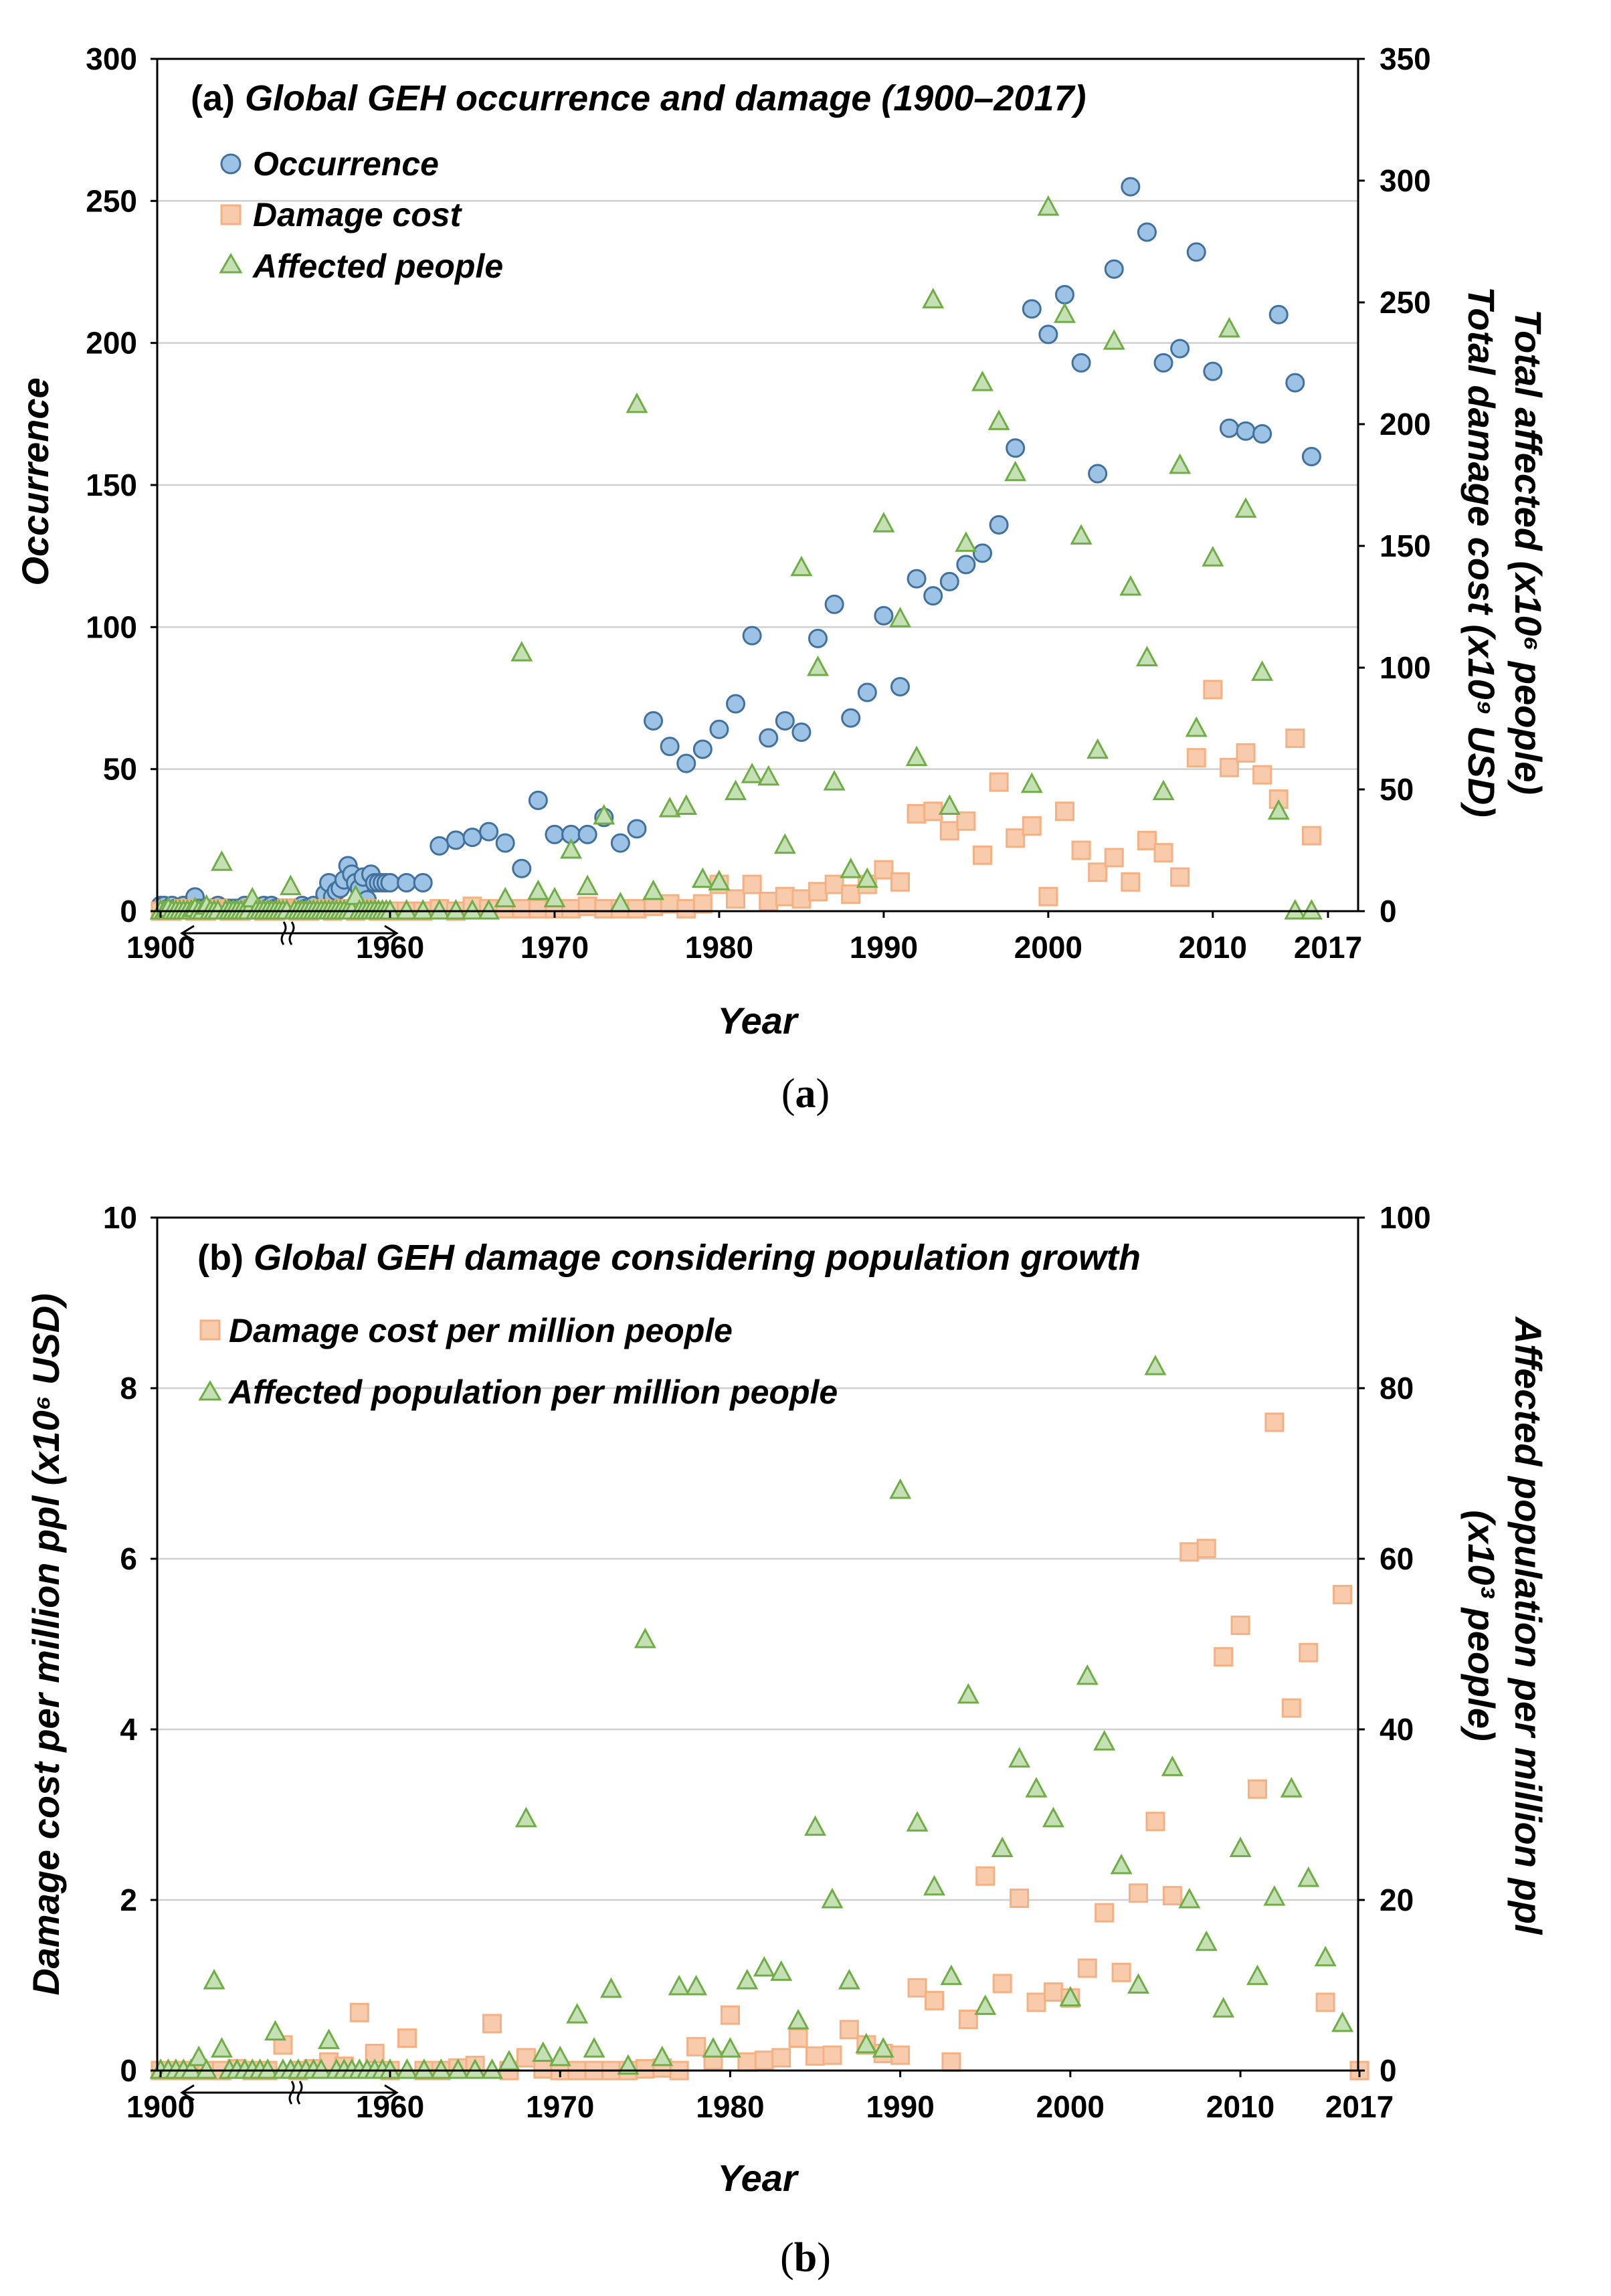 Image resolution: width=1611 pixels, height=2296 pixels. What do you see at coordinates (1213, 947) in the screenshot?
I see `x-tick-label: 2010` at bounding box center [1213, 947].